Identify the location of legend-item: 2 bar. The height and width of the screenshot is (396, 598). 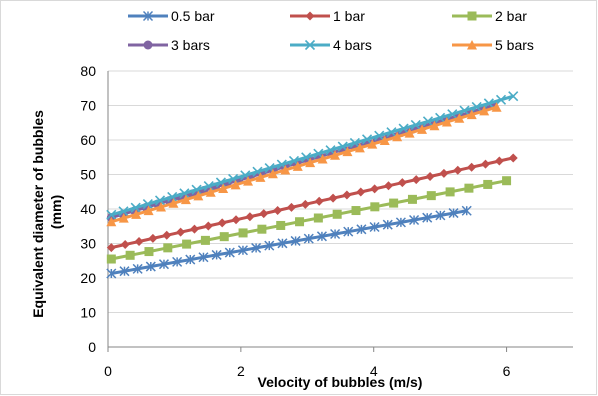
(489, 16).